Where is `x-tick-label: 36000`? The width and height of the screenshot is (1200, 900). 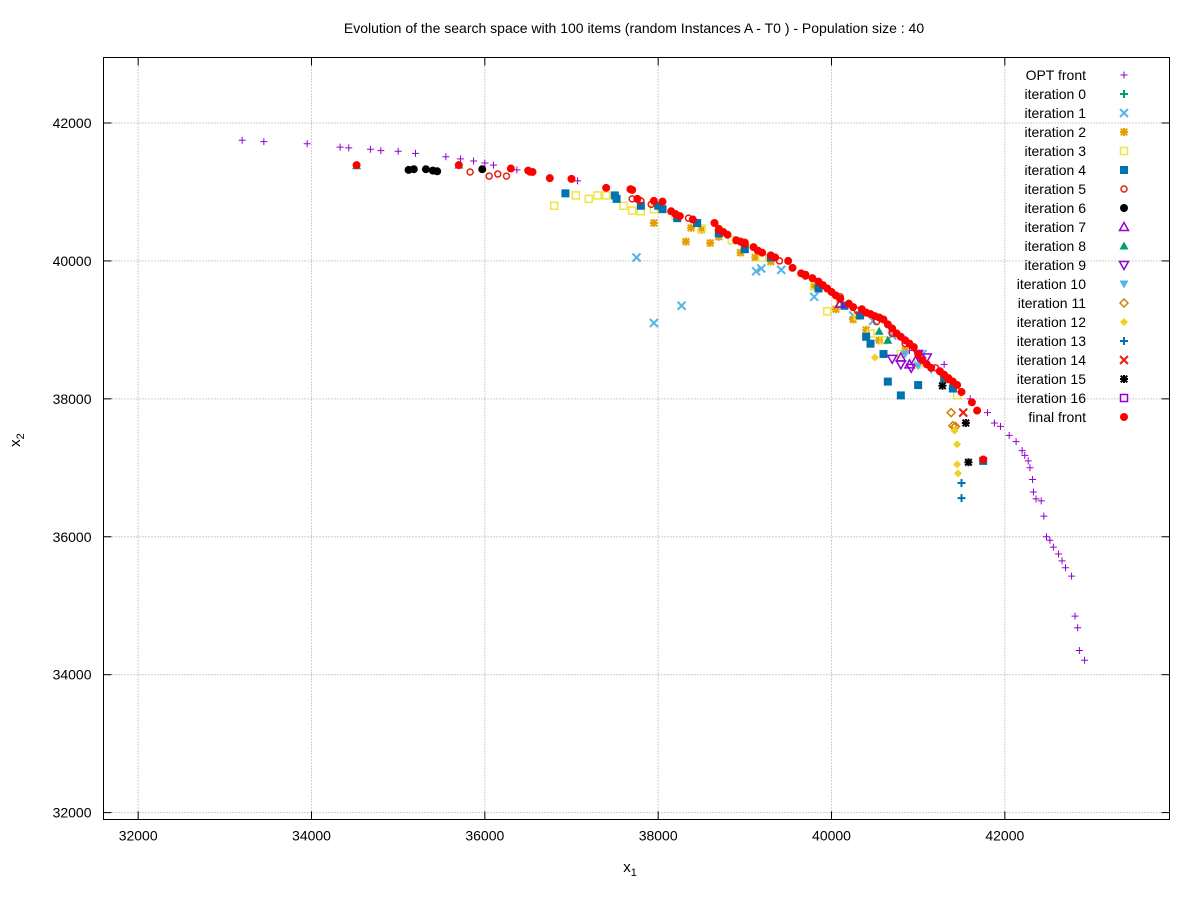
x-tick-label: 36000 is located at coordinates (484, 836).